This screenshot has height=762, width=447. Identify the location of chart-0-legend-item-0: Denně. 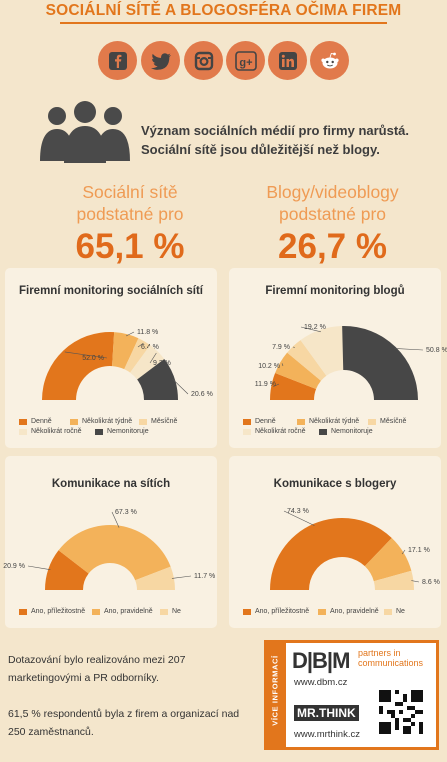
(35, 421).